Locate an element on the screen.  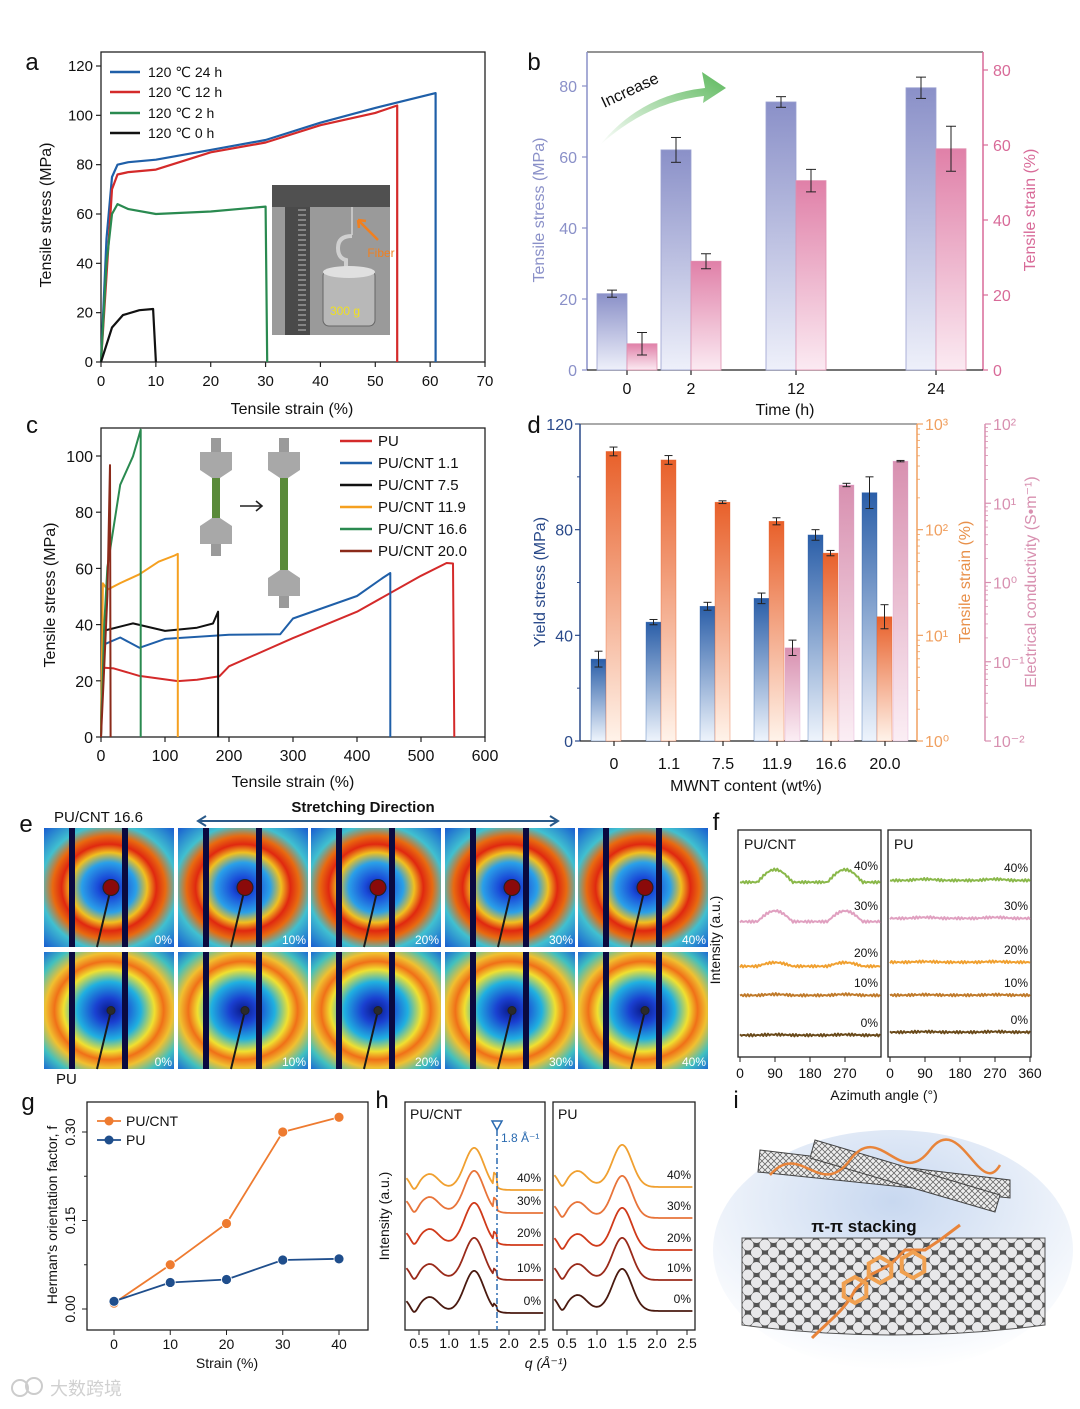
y-tick-label: 0 is located at coordinates (572, 371).